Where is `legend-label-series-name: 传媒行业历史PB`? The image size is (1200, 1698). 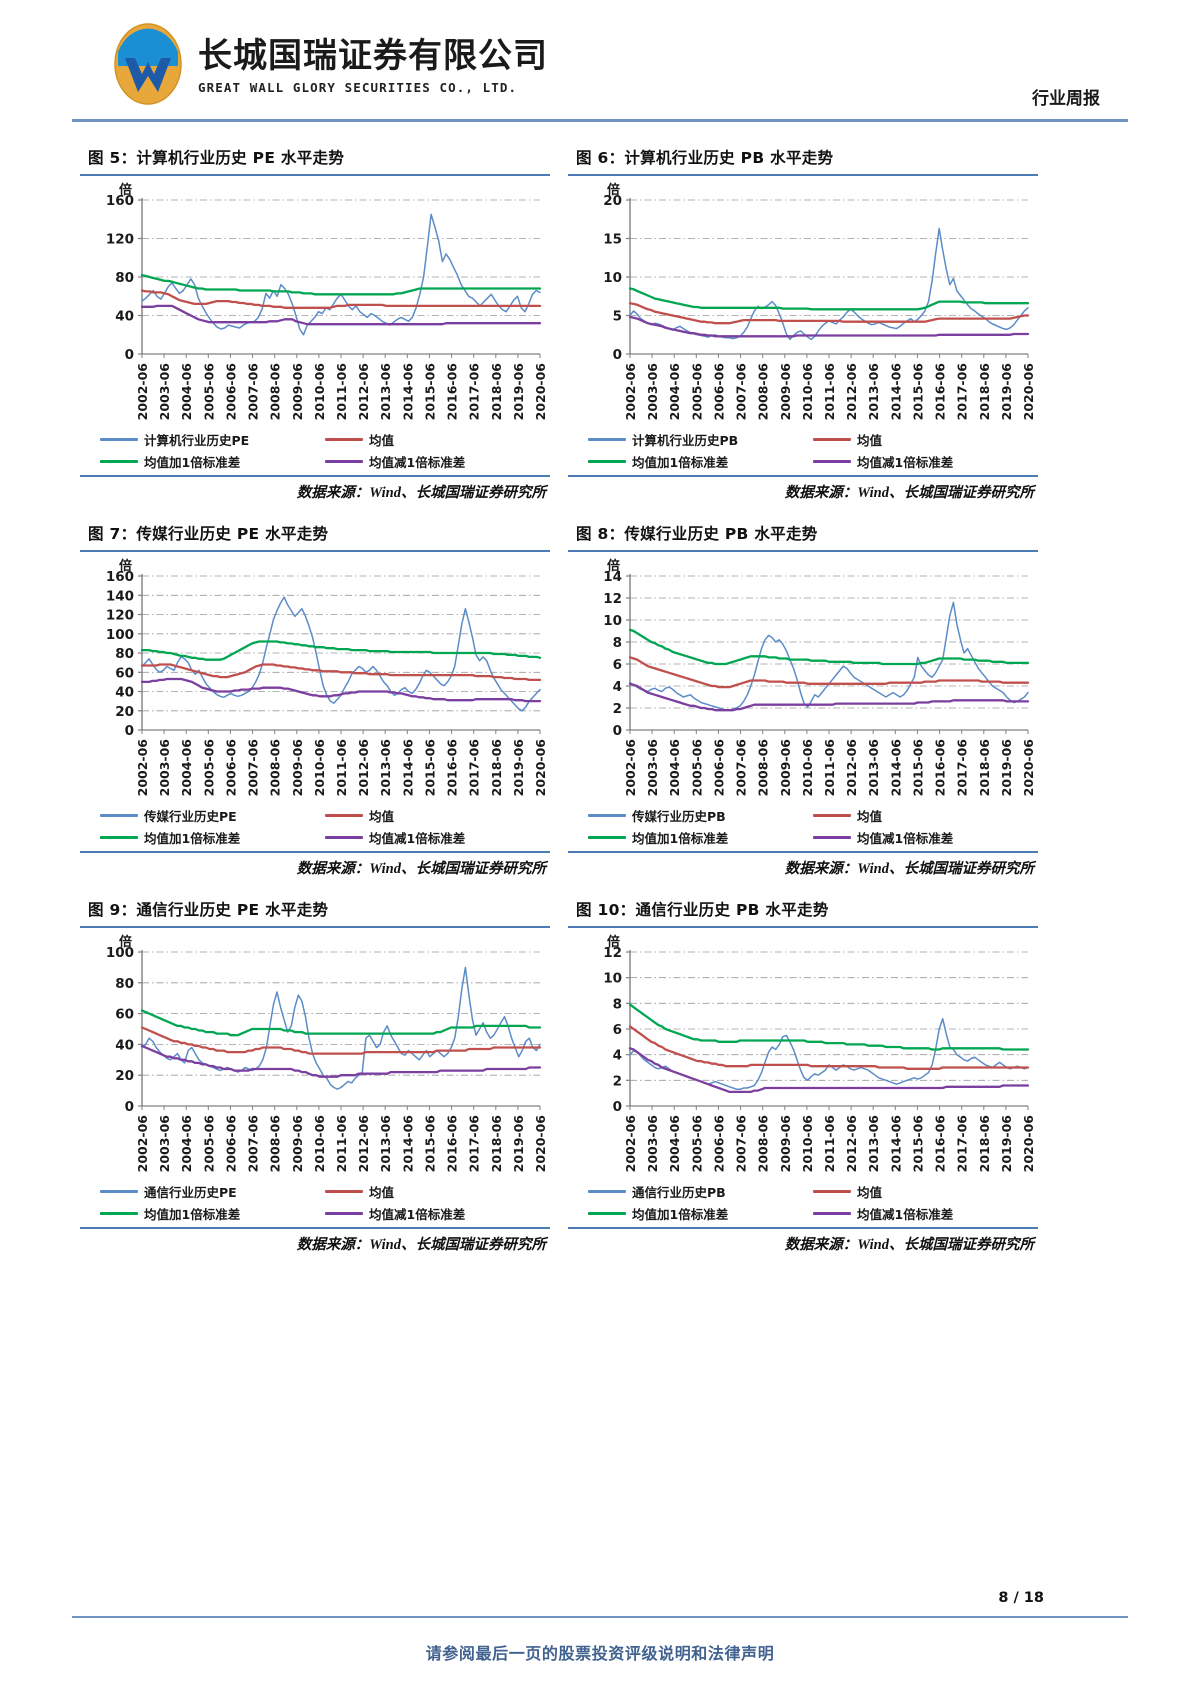
legend-label-series-name: 传媒行业历史PB is located at coordinates (679, 816).